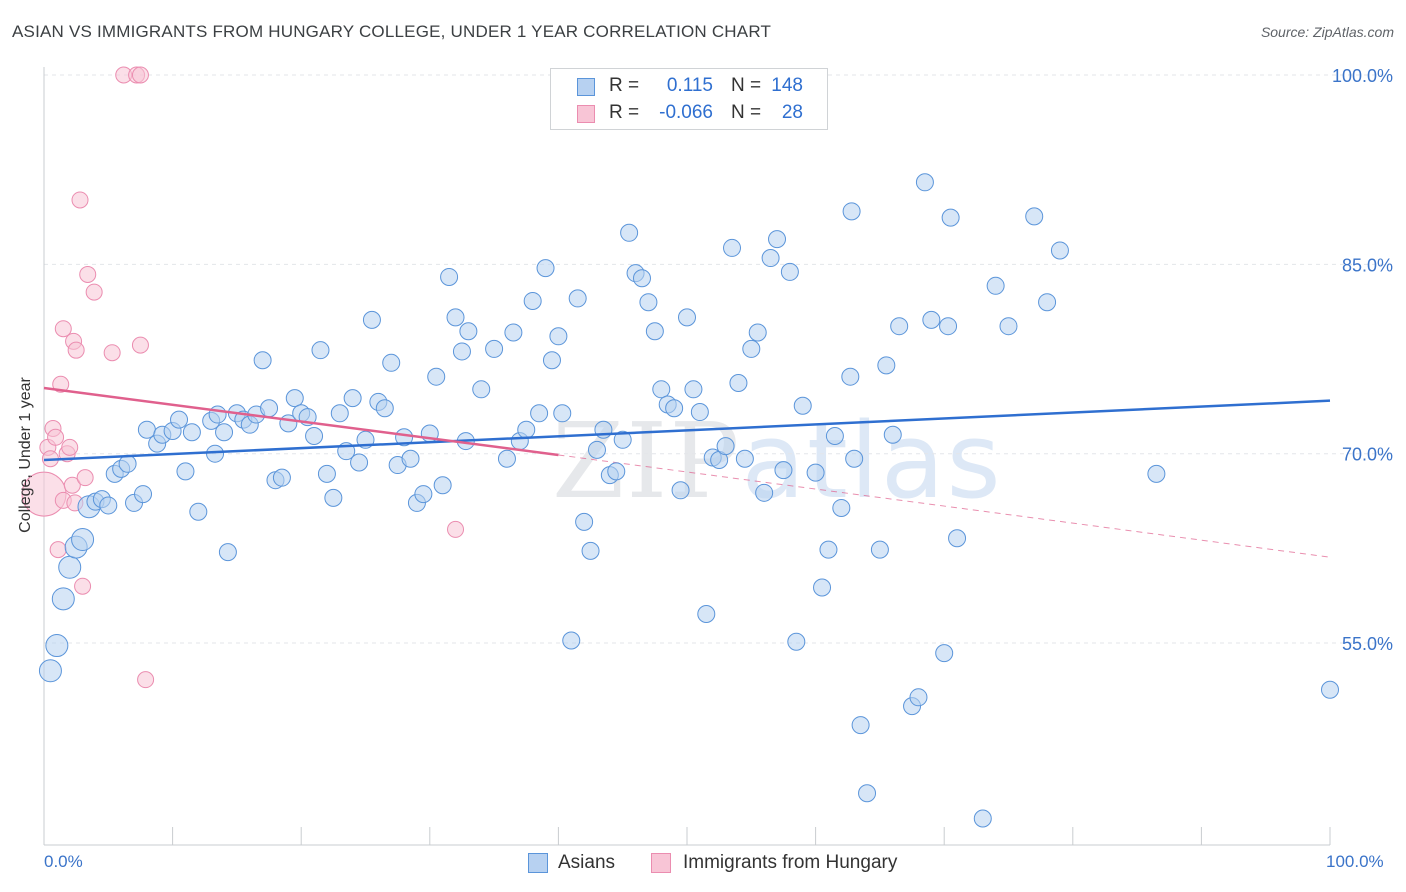 Image resolution: width=1406 pixels, height=892 pixels. I want to click on y-tick-label: 55.0%, so click(1367, 644).